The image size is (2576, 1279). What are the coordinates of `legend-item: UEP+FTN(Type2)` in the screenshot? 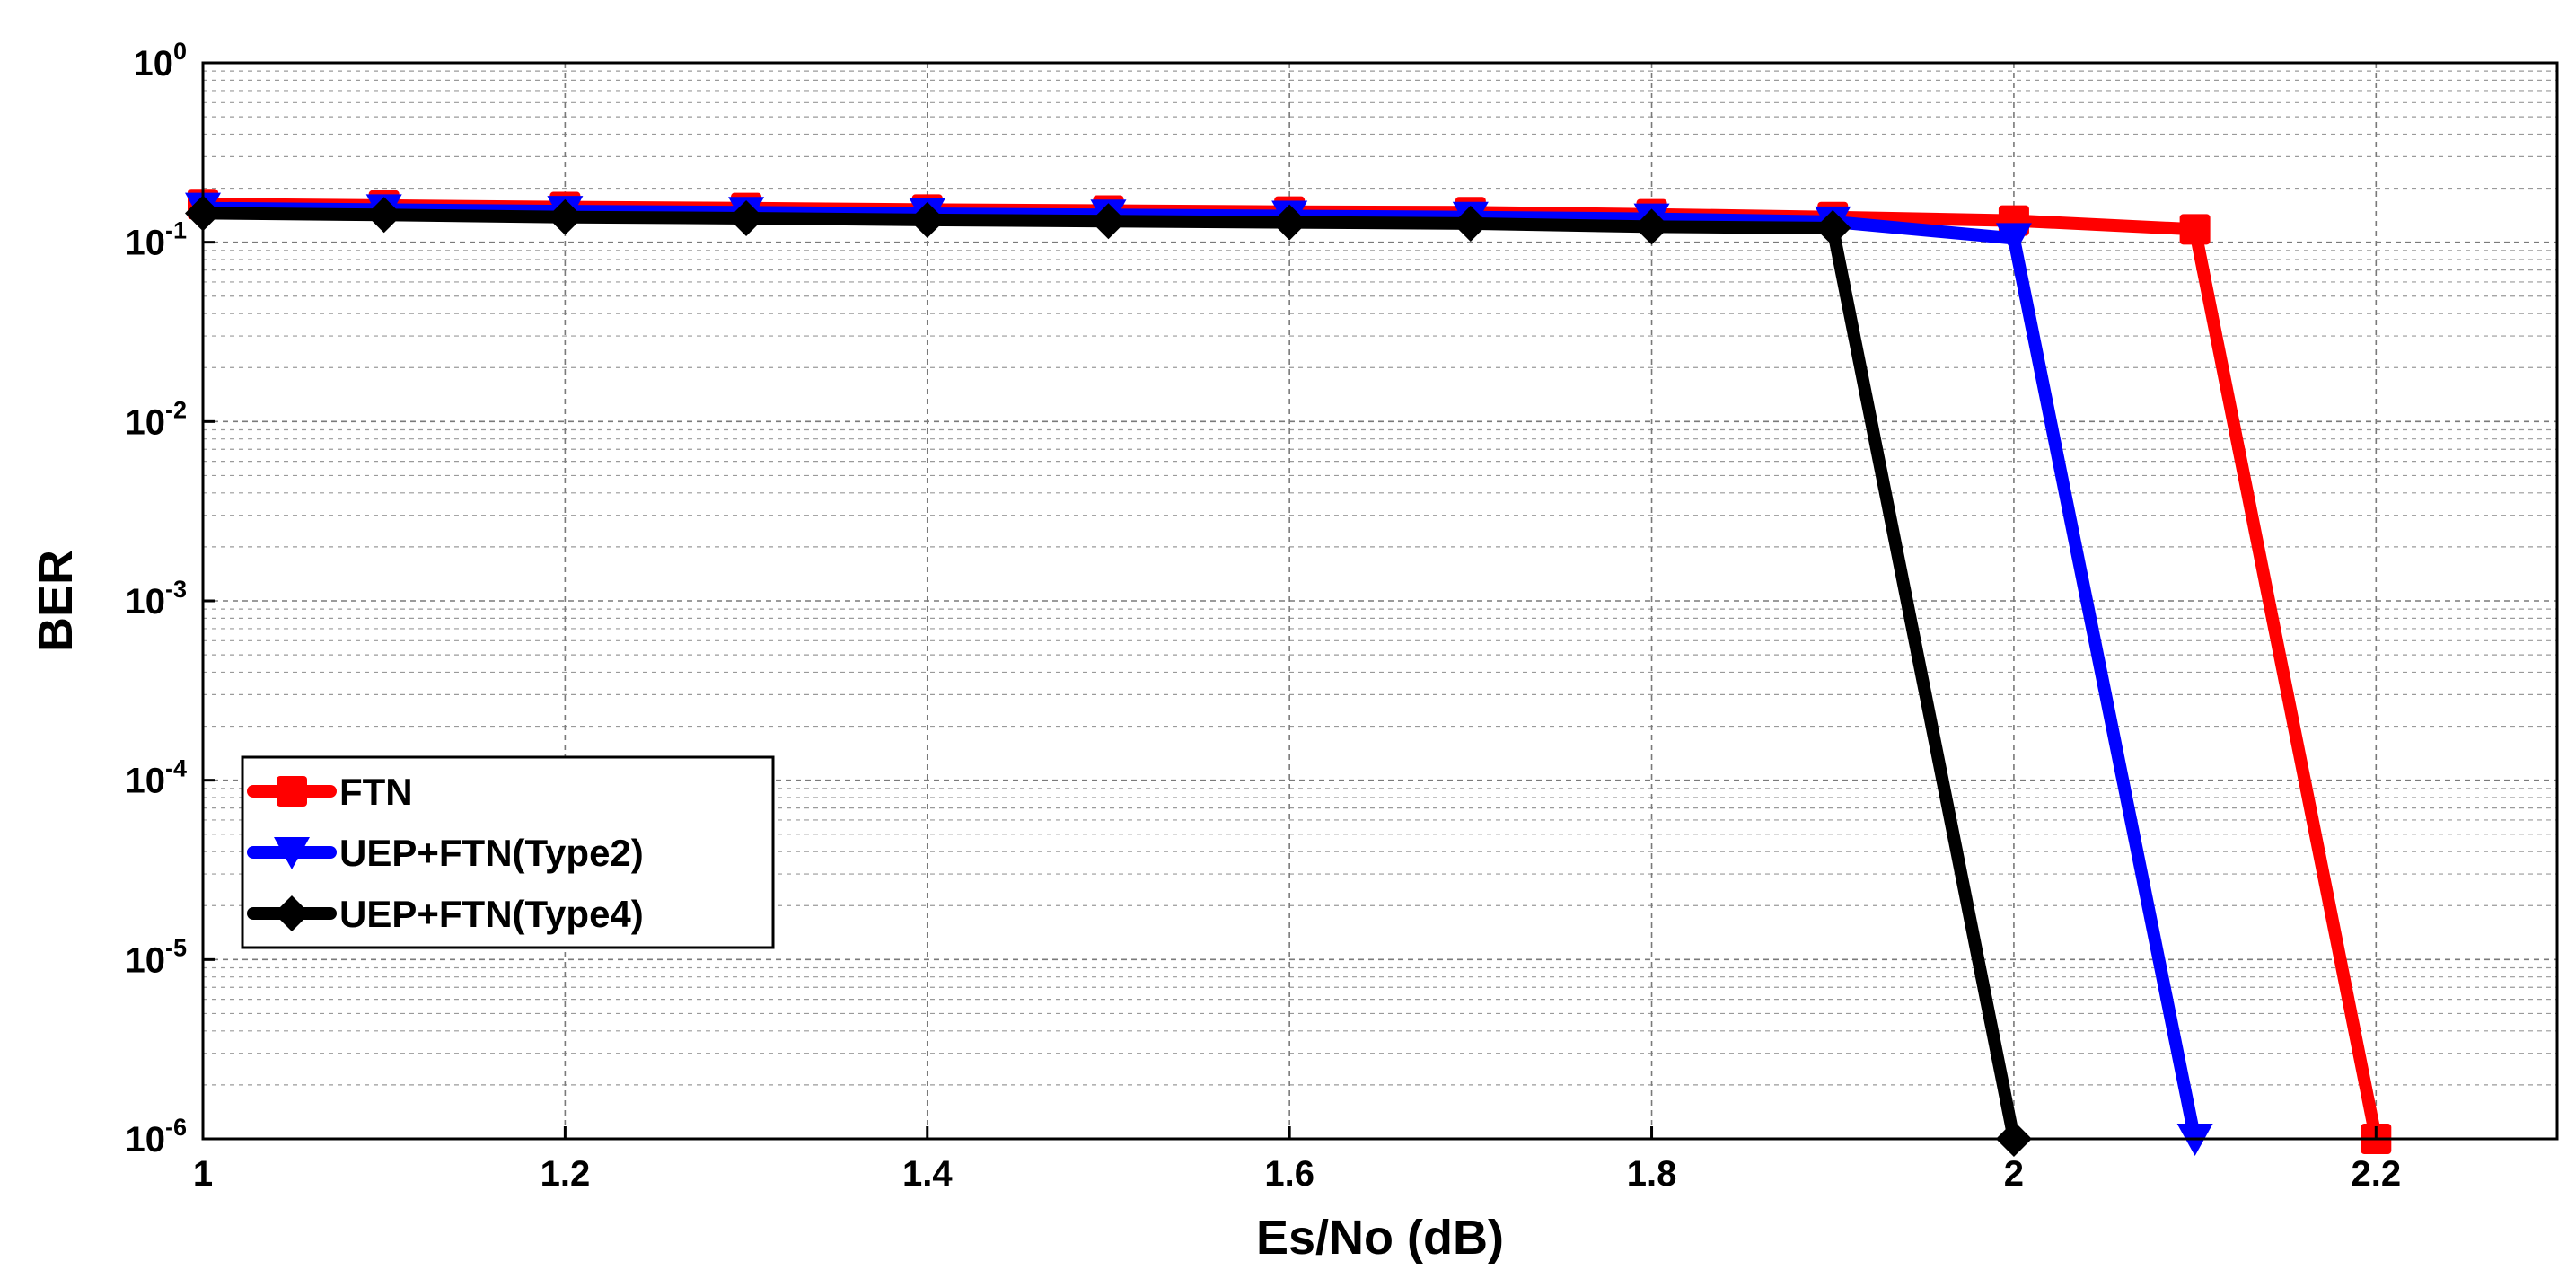 It's located at (445, 853).